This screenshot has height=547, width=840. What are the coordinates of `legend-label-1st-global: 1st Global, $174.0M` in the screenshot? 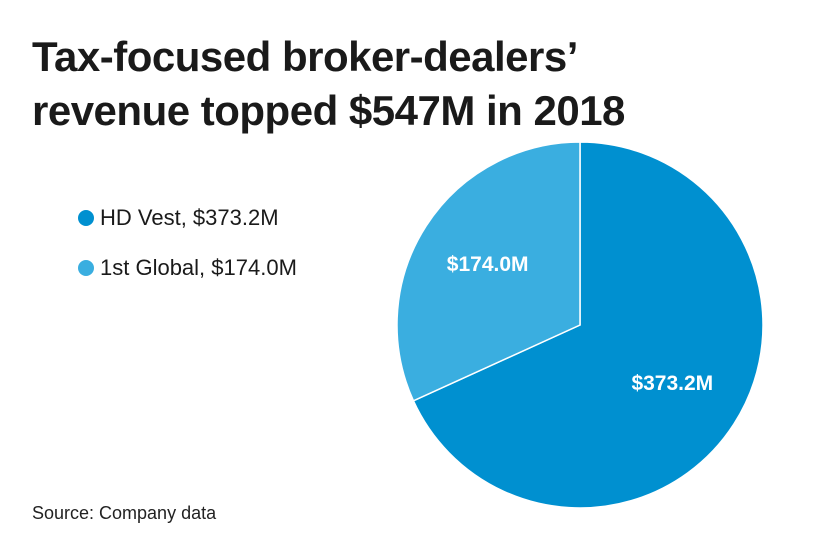 It's located at (198, 267).